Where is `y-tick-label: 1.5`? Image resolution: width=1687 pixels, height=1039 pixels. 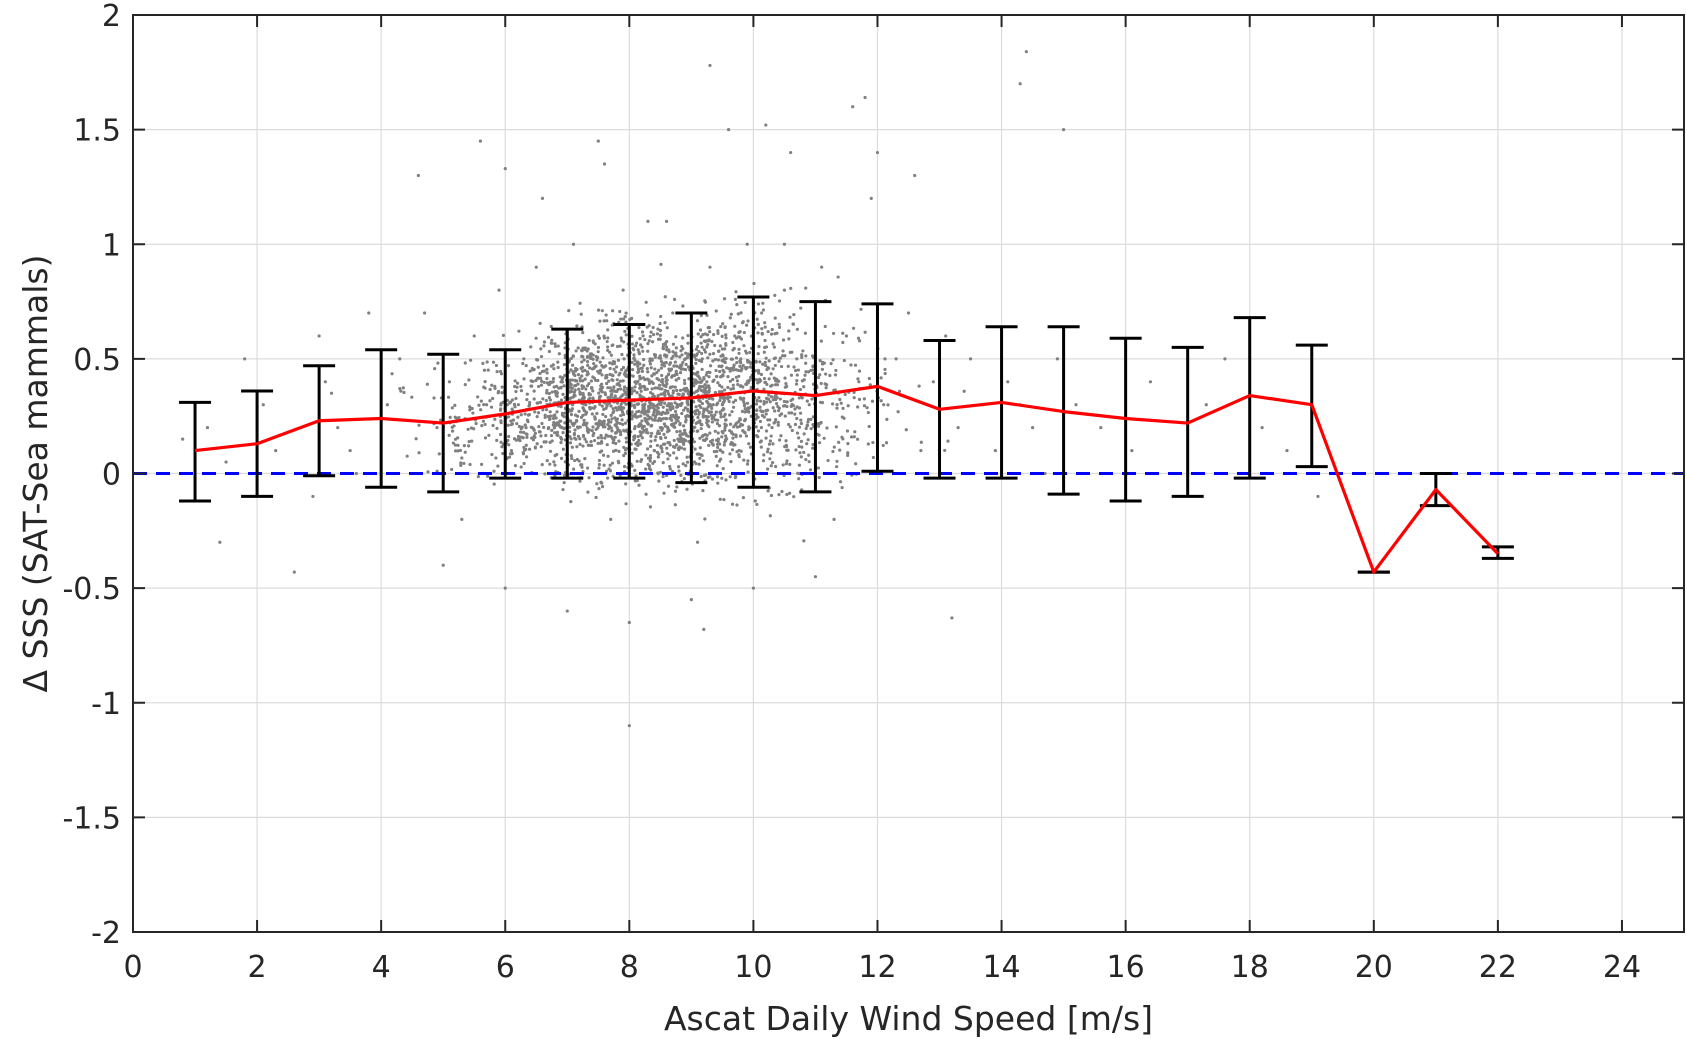
y-tick-label: 1.5 is located at coordinates (97, 131).